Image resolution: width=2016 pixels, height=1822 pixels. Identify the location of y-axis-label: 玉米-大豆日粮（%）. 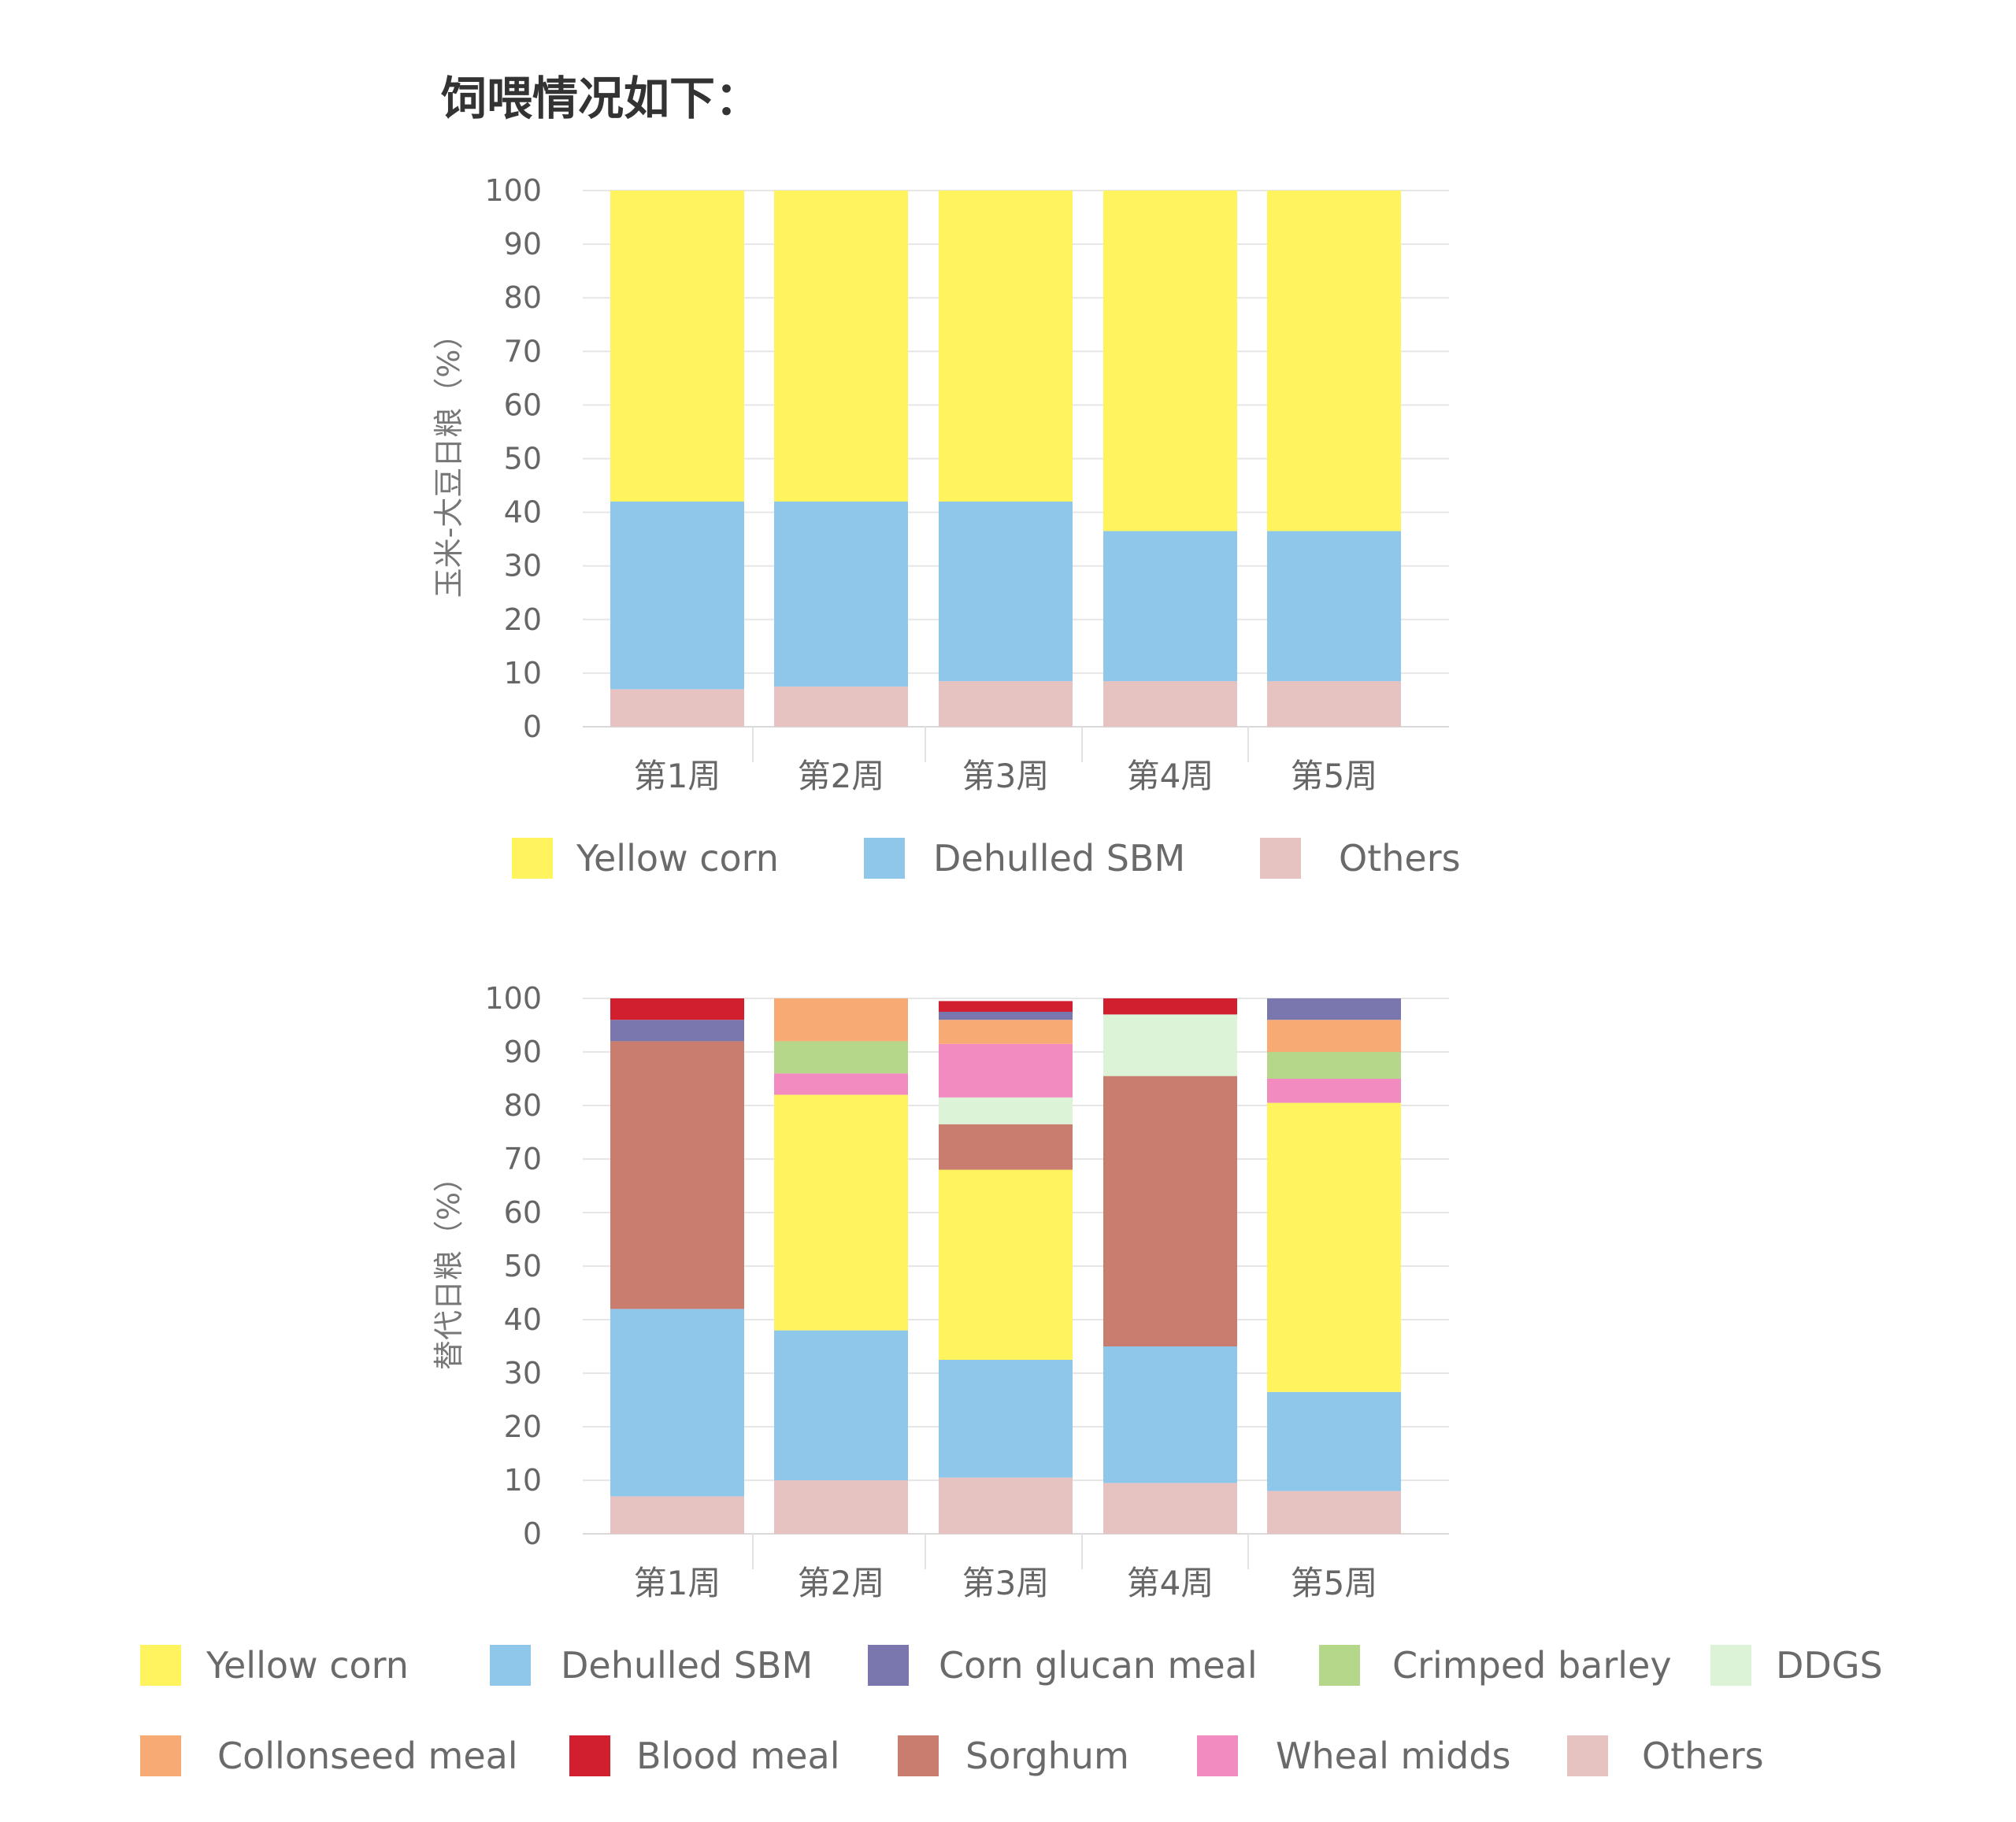
(449, 459).